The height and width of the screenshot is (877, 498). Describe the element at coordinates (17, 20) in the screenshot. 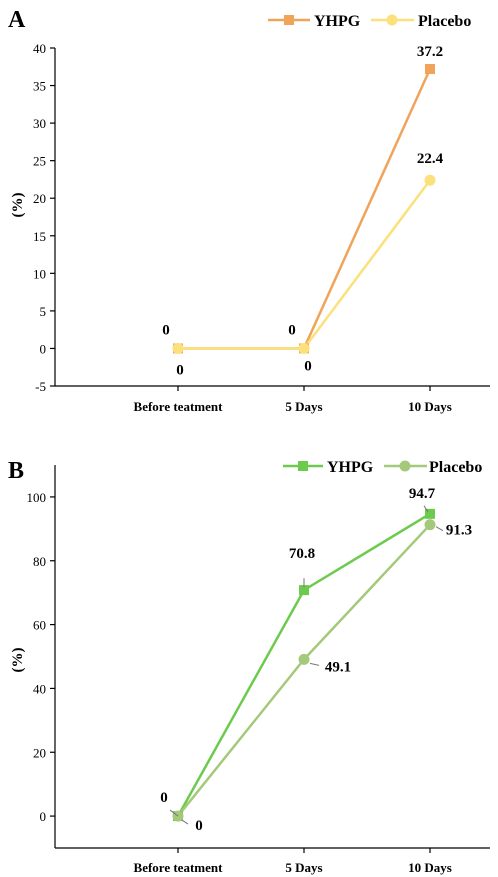

I see `panel-label: A` at that location.